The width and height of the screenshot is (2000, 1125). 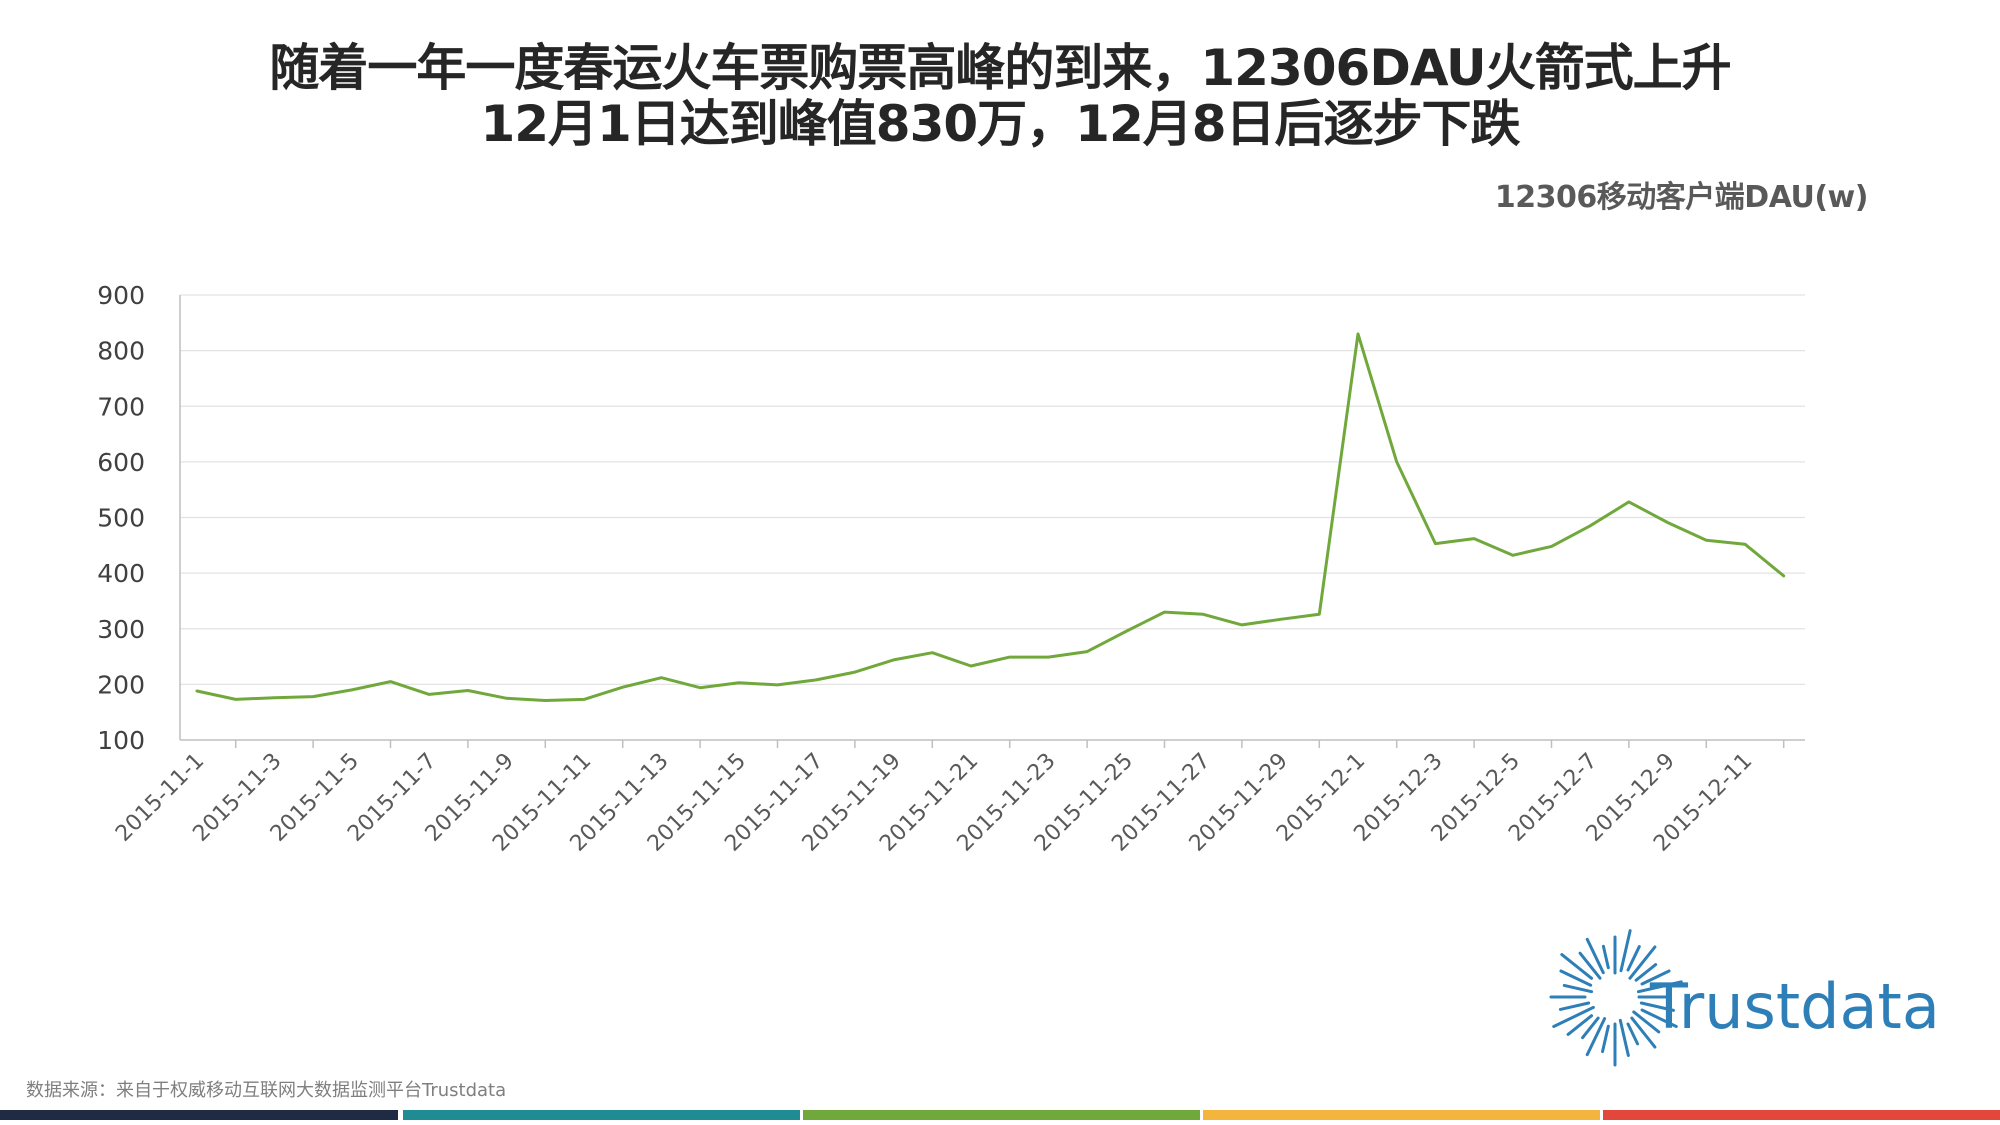 What do you see at coordinates (121, 684) in the screenshot?
I see `y-tick-label: 200` at bounding box center [121, 684].